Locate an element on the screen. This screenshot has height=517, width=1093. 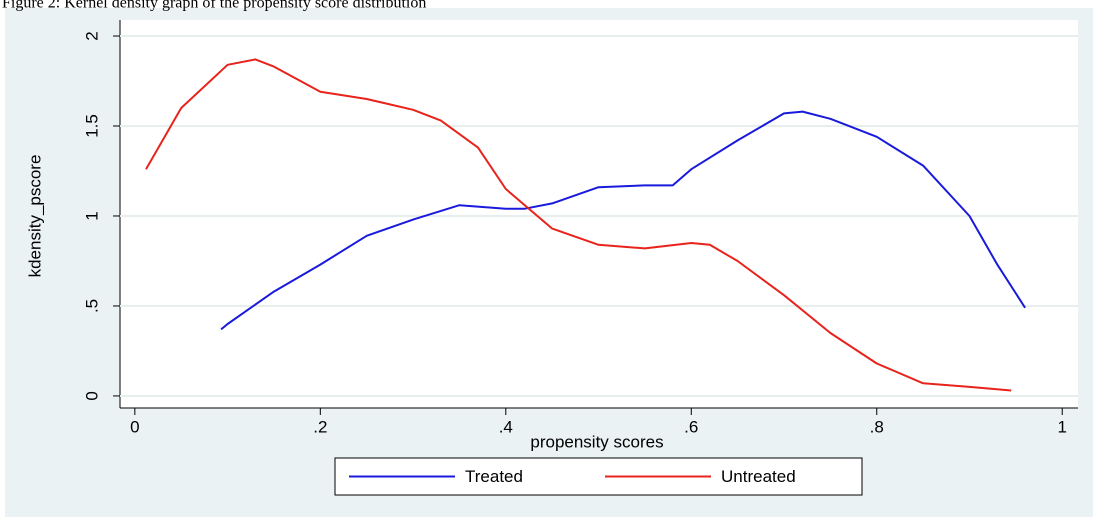
x-tick-label: .6 is located at coordinates (691, 426).